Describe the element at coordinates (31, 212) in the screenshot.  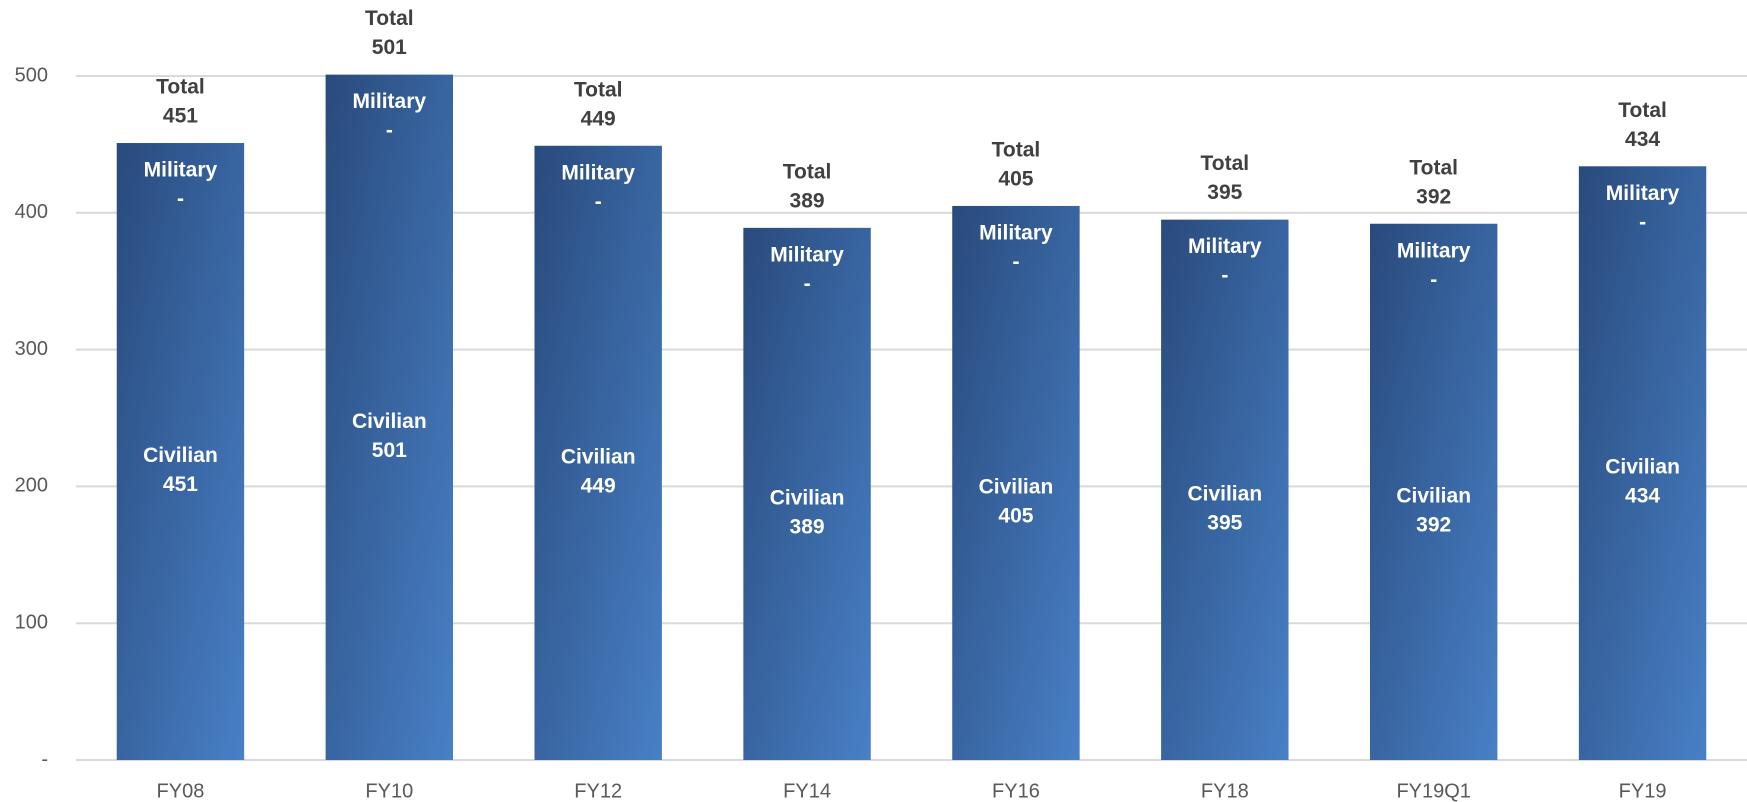
I see `y-tick-label: 400` at that location.